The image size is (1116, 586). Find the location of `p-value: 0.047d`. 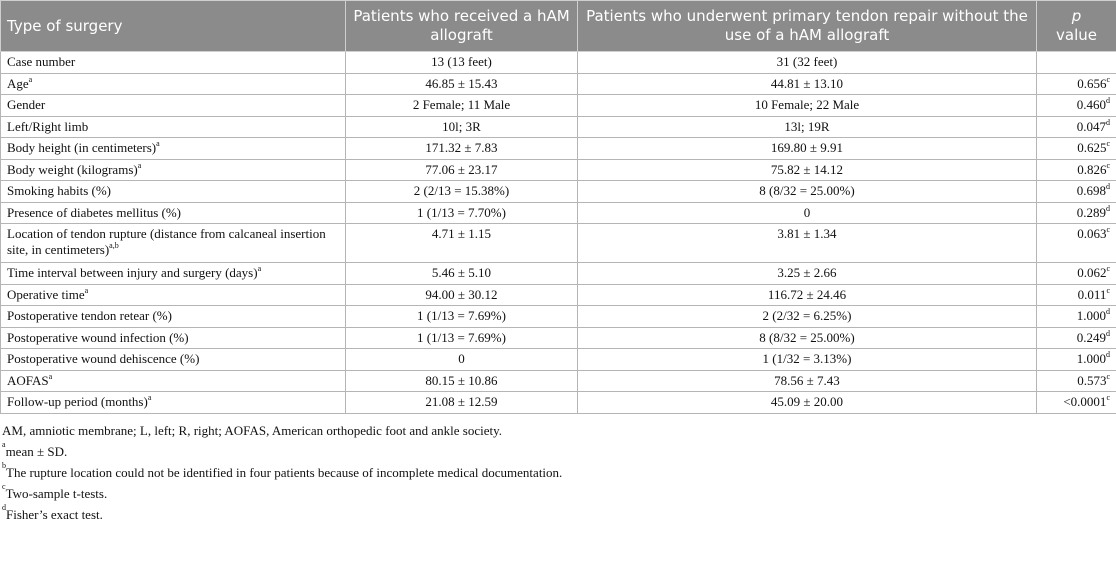

p-value: 0.047d is located at coordinates (1076, 126).